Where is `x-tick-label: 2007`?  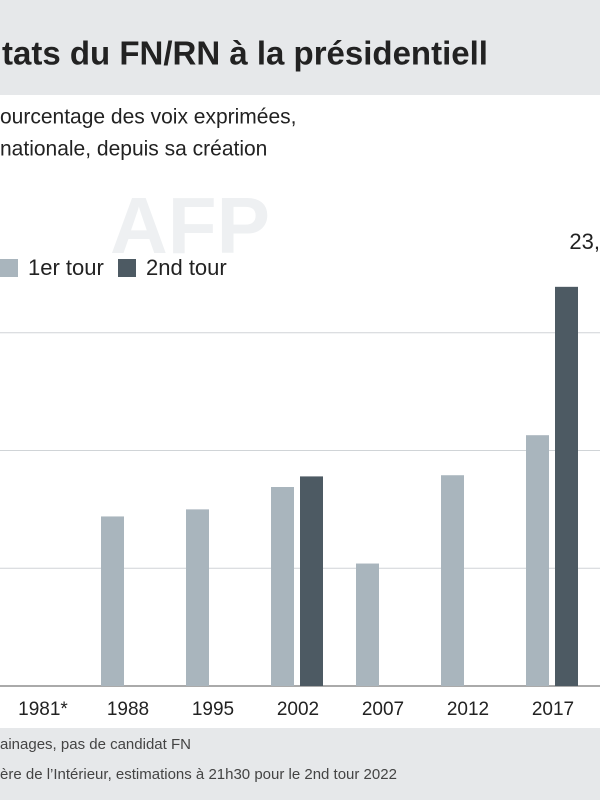 x-tick-label: 2007 is located at coordinates (383, 709).